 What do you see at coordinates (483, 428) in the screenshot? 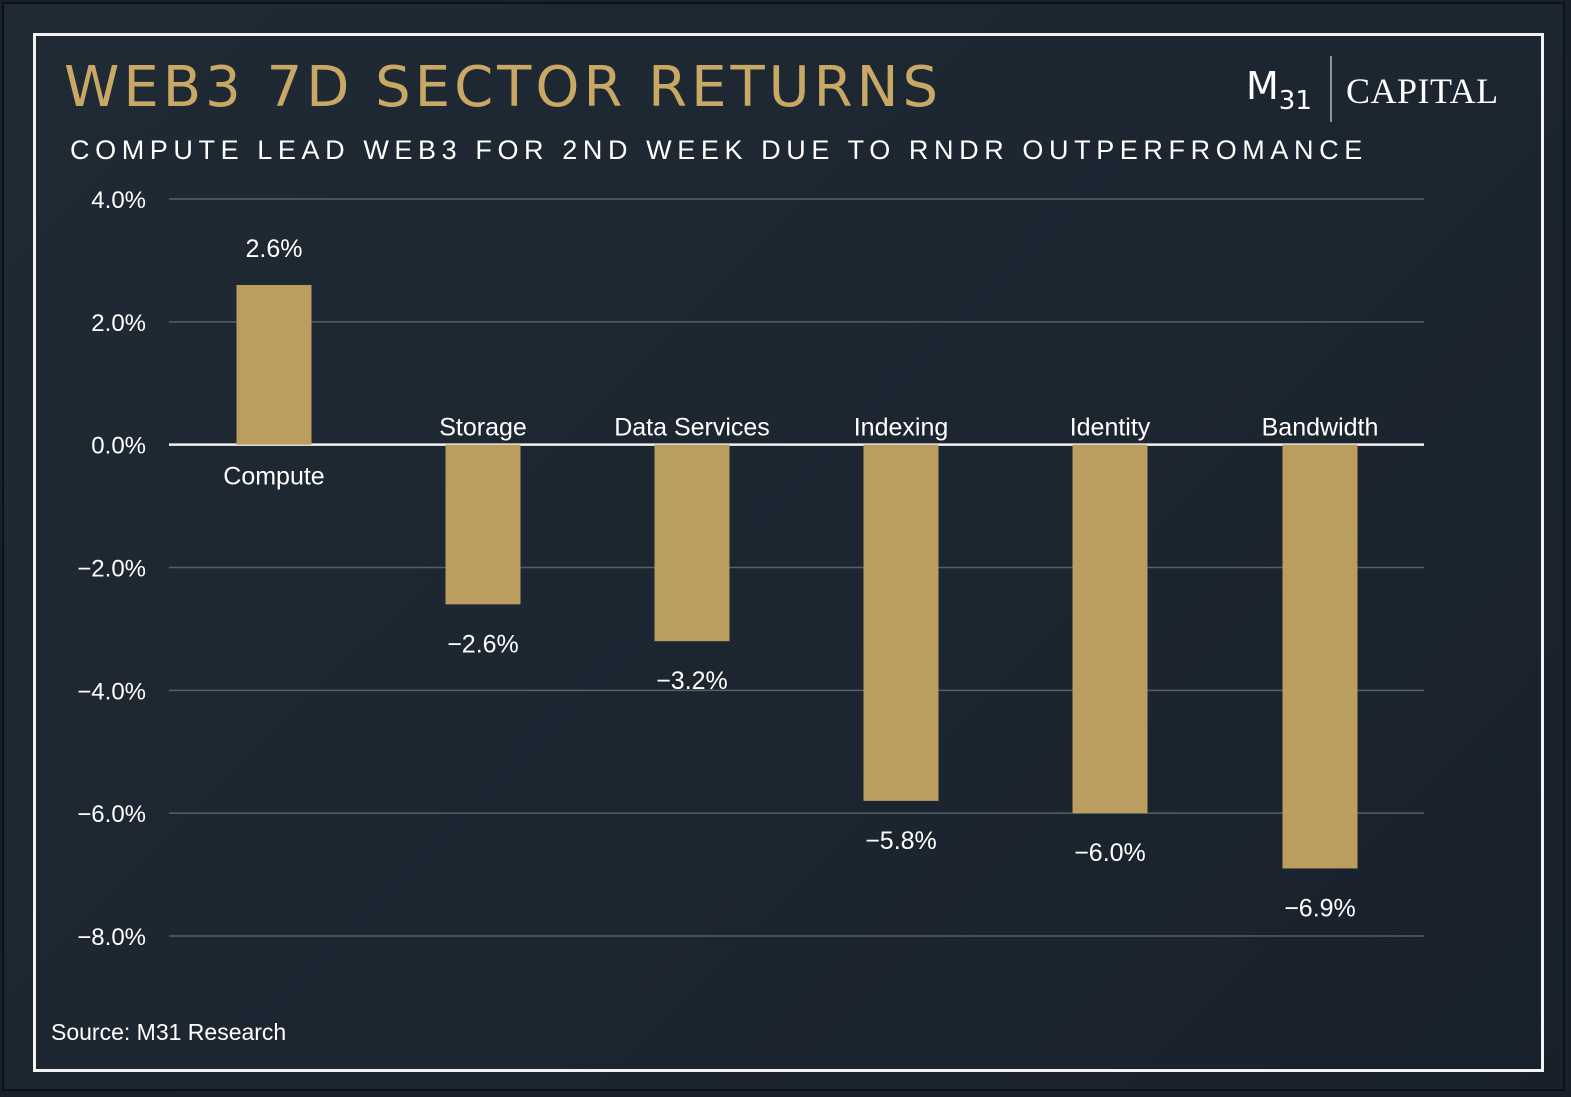
I see `x-category-label: Storage` at bounding box center [483, 428].